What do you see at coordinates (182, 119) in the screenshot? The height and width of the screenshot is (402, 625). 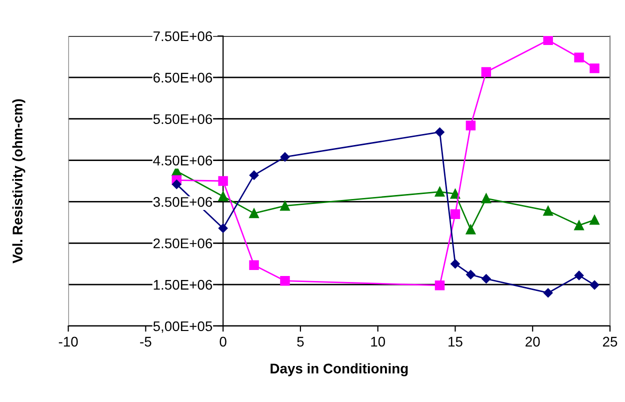 I see `y-tick-label: 5.50E+06` at bounding box center [182, 119].